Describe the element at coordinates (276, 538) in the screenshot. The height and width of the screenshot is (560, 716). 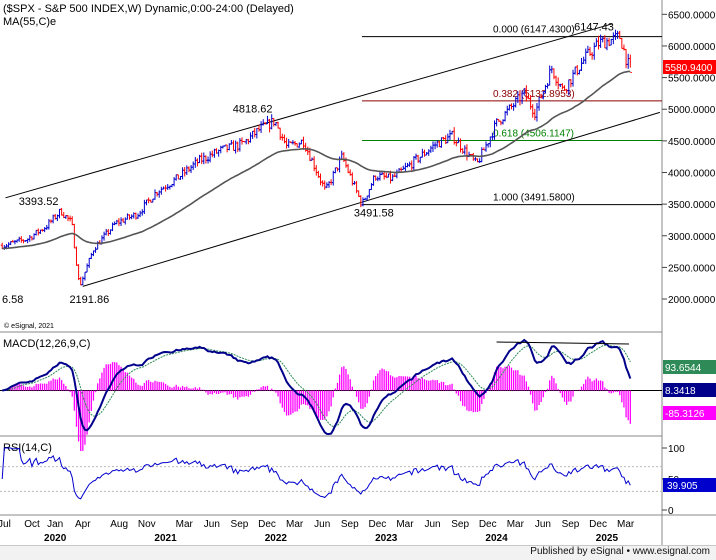
I see `x-year-label: 2022` at that location.